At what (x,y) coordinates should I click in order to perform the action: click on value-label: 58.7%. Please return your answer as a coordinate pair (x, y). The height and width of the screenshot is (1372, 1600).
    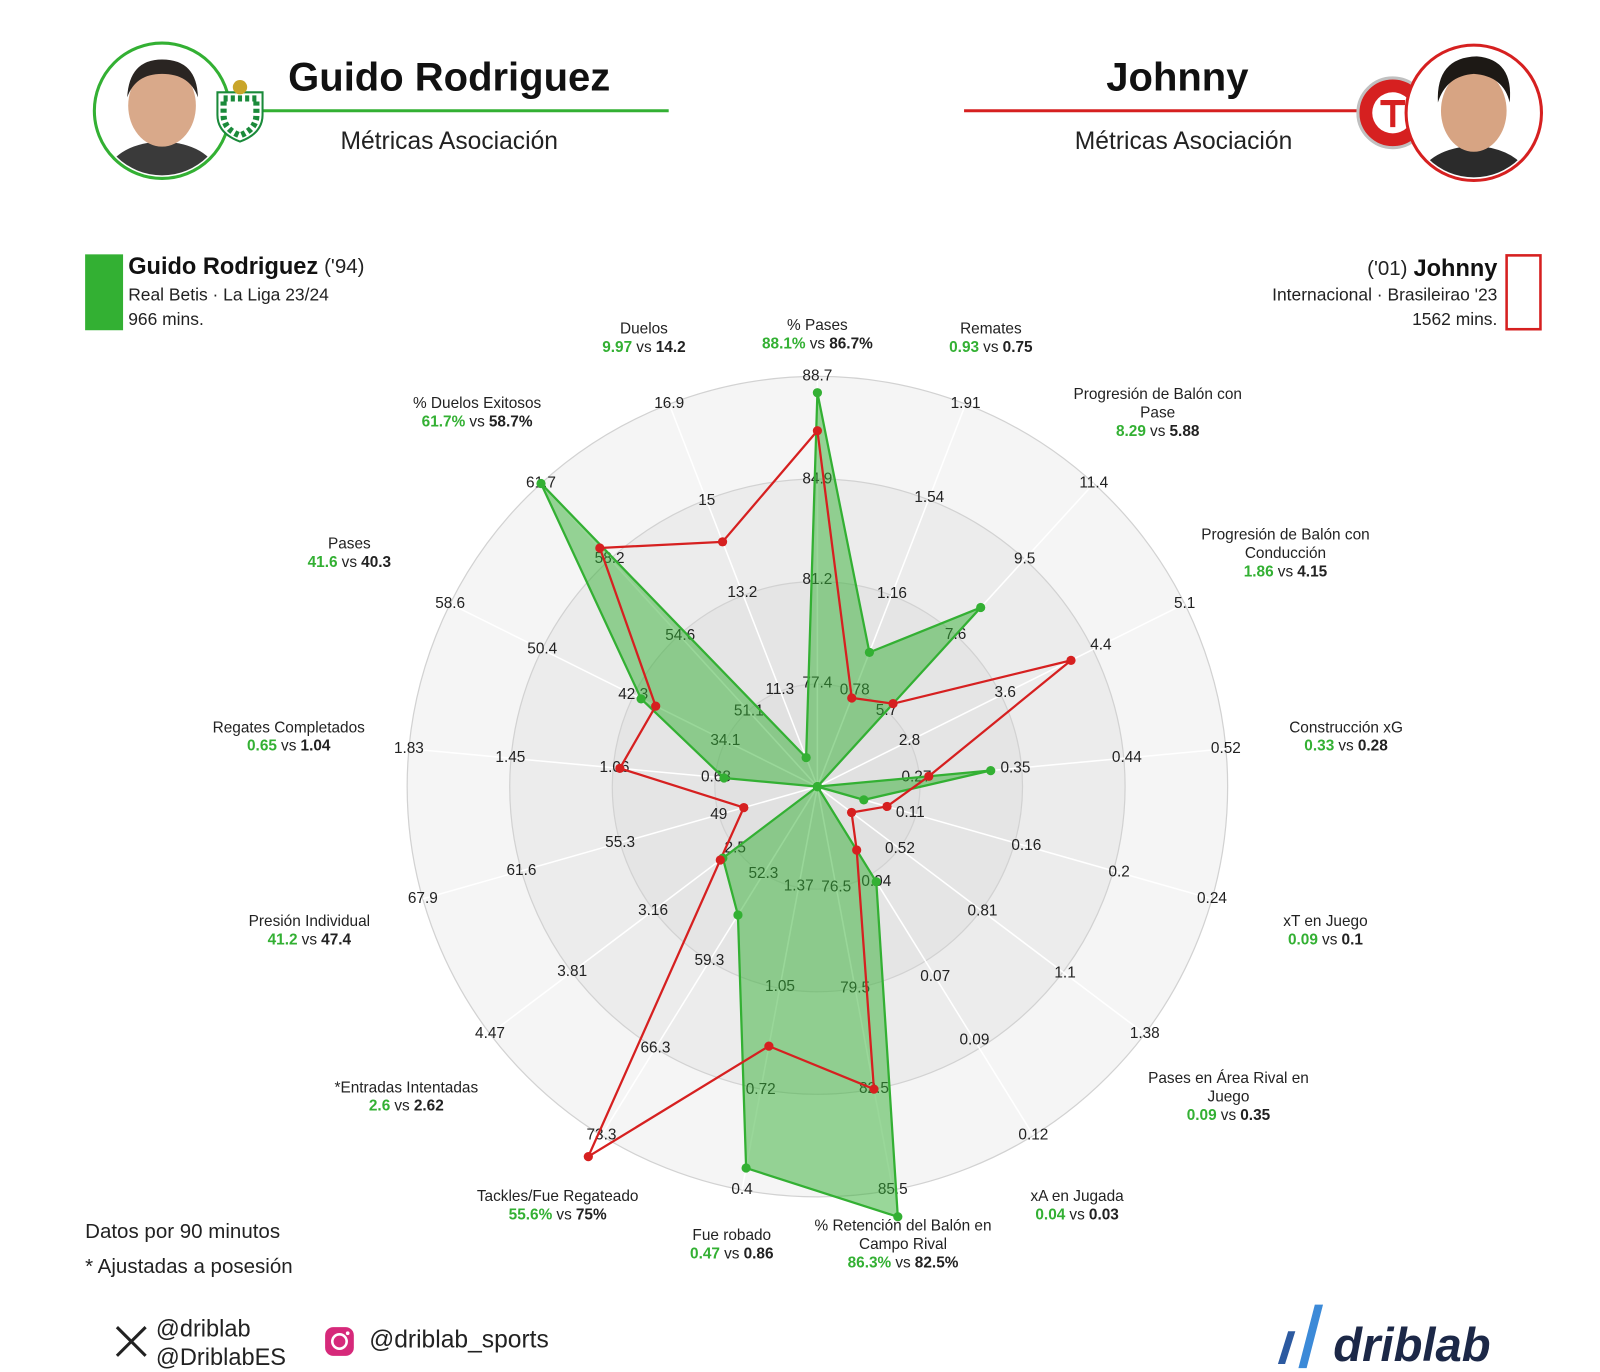
    Looking at the image, I should click on (510, 422).